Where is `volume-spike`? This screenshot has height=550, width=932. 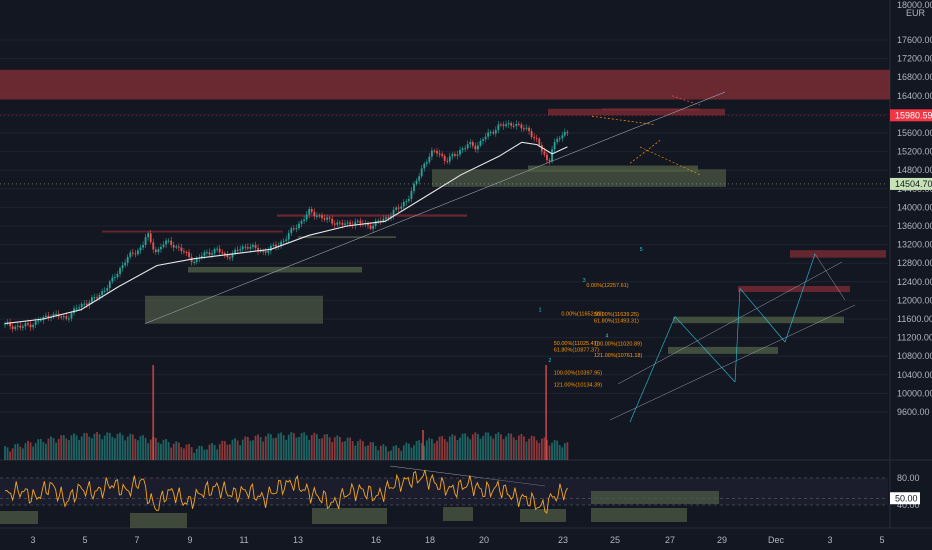
volume-spike is located at coordinates (546, 412).